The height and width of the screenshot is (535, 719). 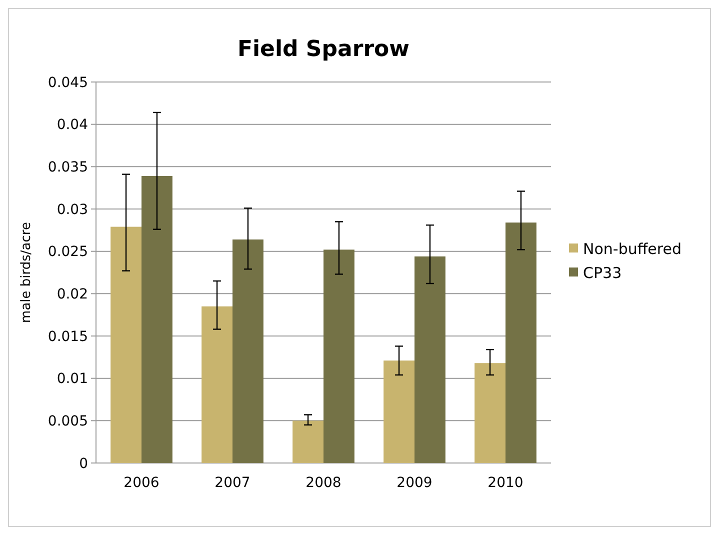 What do you see at coordinates (602, 273) in the screenshot?
I see `legend-label: CP33` at bounding box center [602, 273].